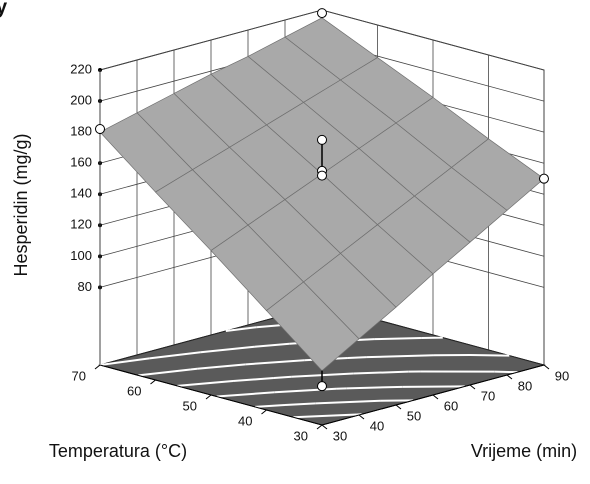 This screenshot has width=590, height=484. What do you see at coordinates (81, 193) in the screenshot?
I see `z-tick-label: 140` at bounding box center [81, 193].